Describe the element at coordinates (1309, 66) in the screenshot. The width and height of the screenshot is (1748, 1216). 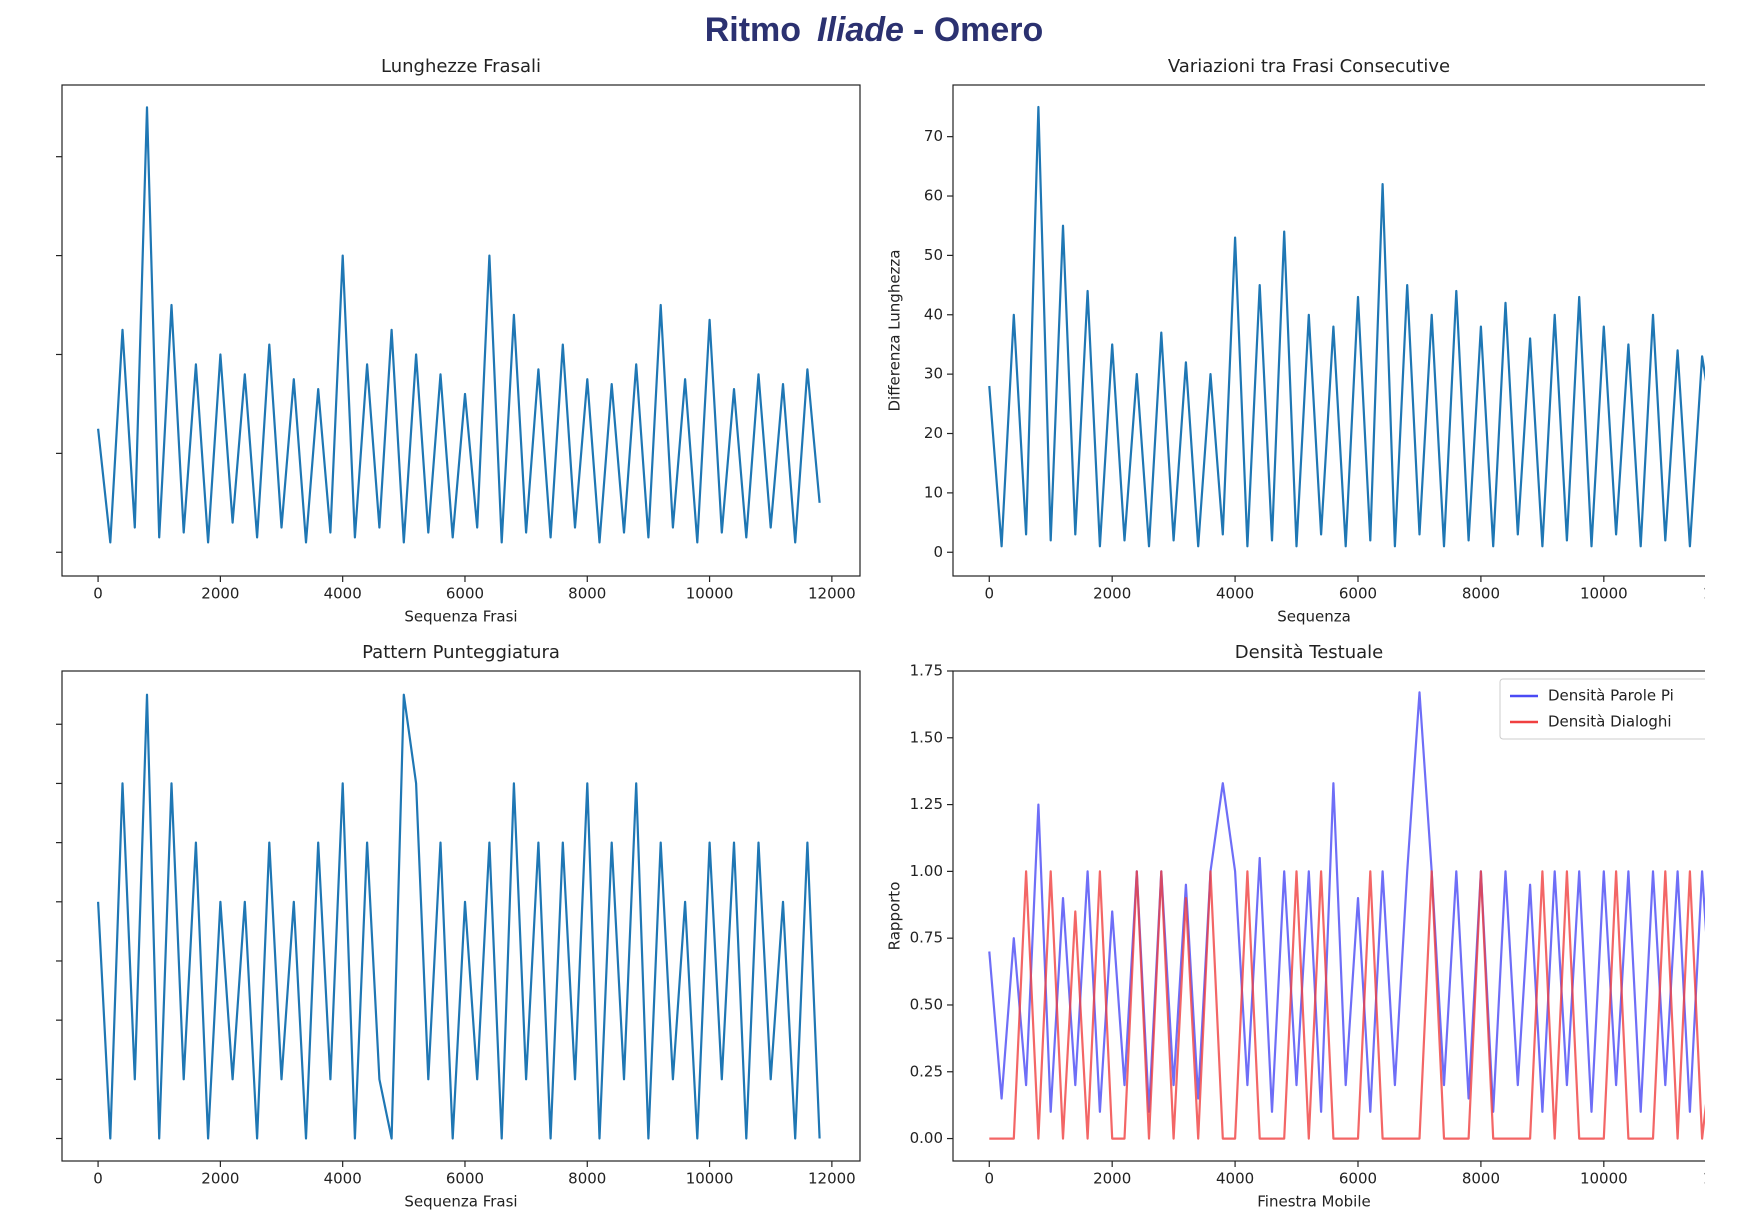
I see `panel-title: Variazioni tra Frasi Consecutive` at that location.